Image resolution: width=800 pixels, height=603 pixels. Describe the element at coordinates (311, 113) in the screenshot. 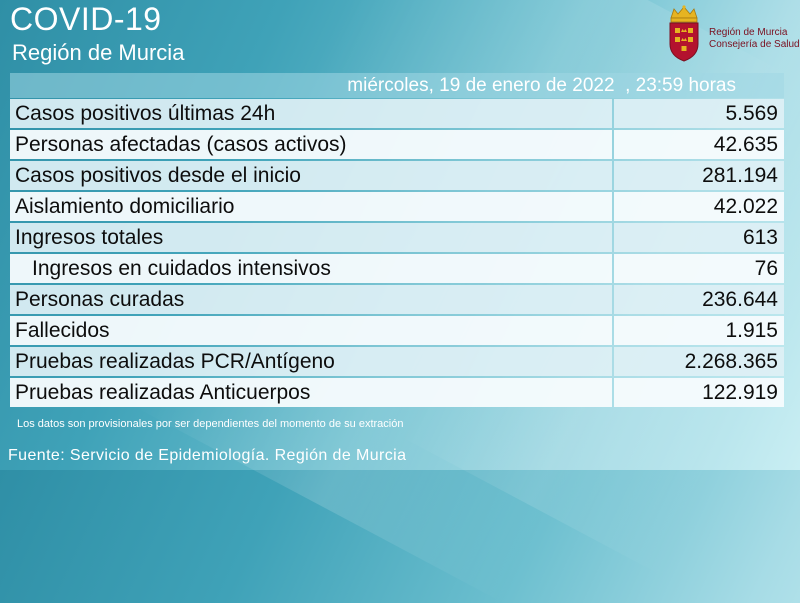

I see `row-label: Casos positivos últimas 24h` at that location.